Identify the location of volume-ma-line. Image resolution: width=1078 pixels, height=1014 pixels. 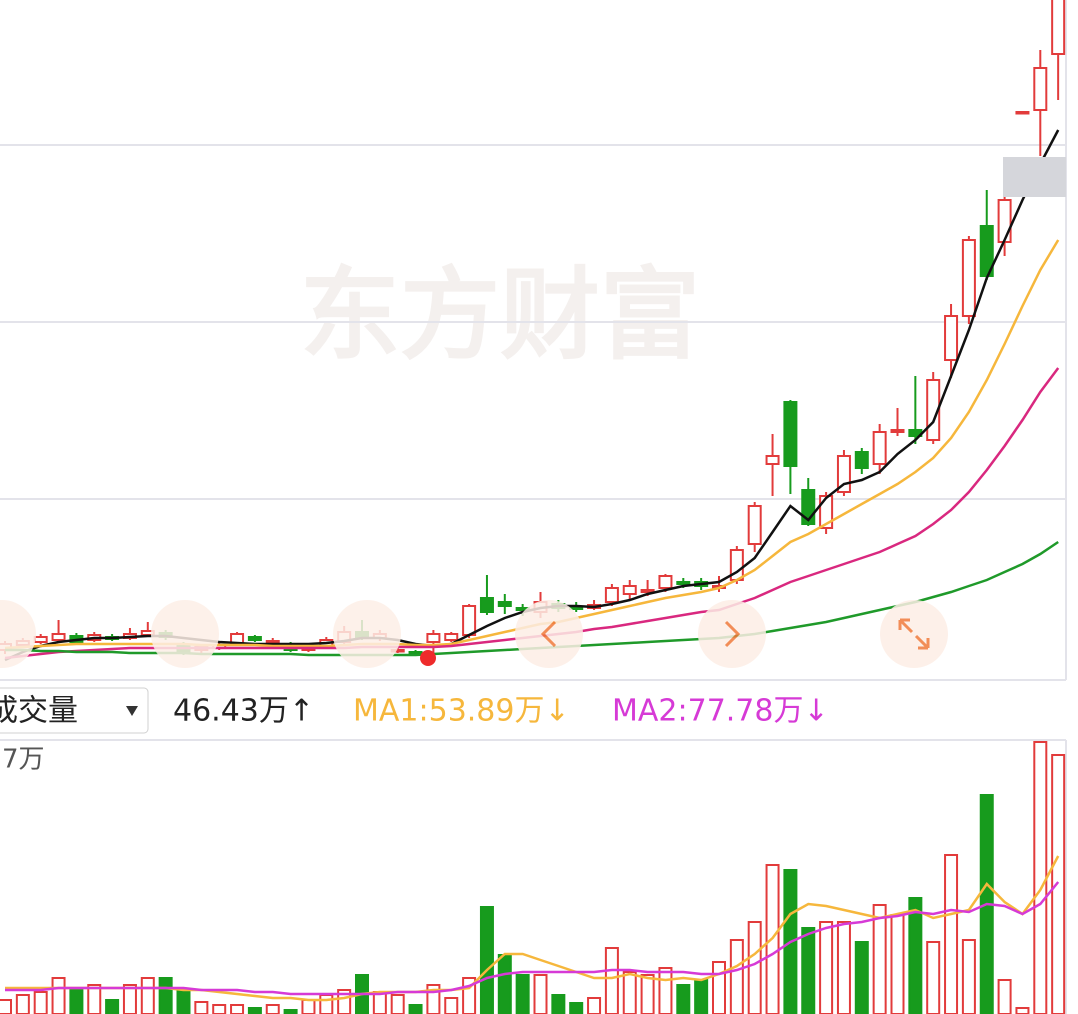
(532, 938).